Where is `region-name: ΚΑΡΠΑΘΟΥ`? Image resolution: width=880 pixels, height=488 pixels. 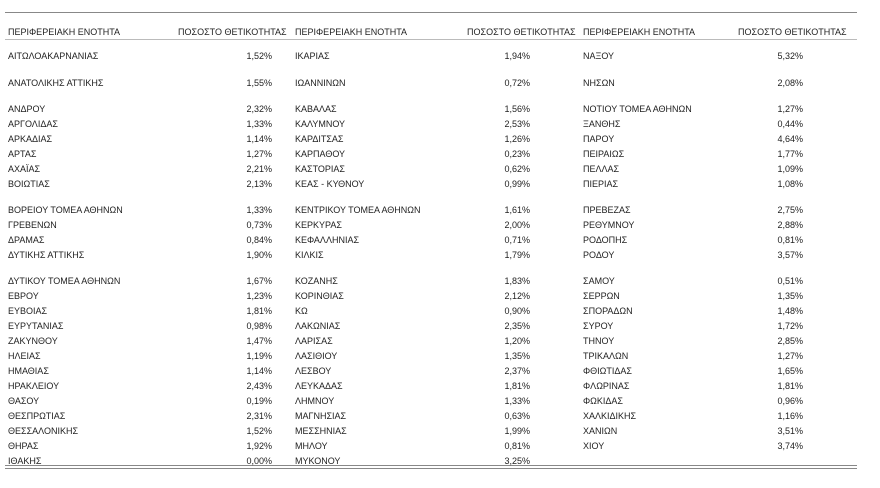 region-name: ΚΑΡΠΑΘΟΥ is located at coordinates (320, 154).